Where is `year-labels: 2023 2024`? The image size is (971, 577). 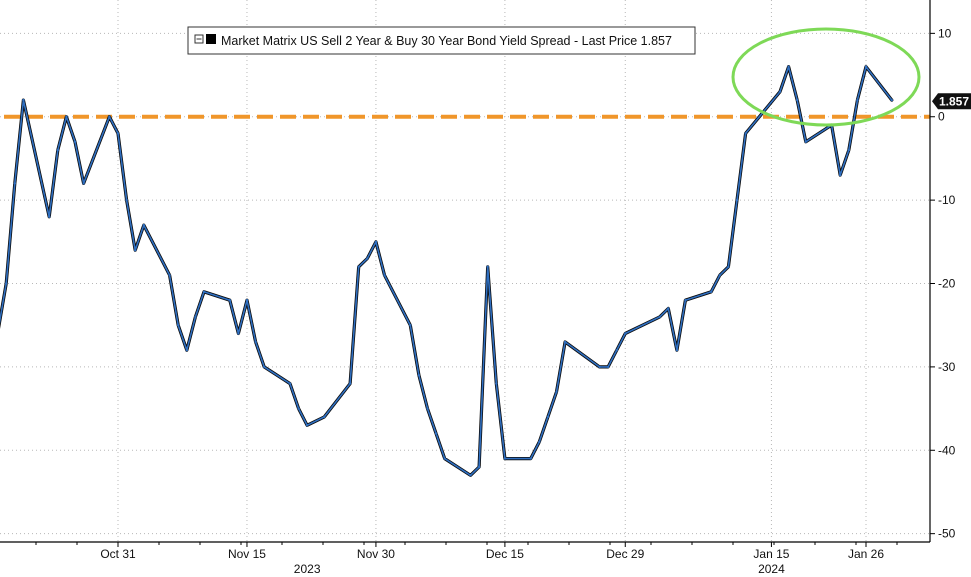 year-labels: 2023 2024 is located at coordinates (539, 569).